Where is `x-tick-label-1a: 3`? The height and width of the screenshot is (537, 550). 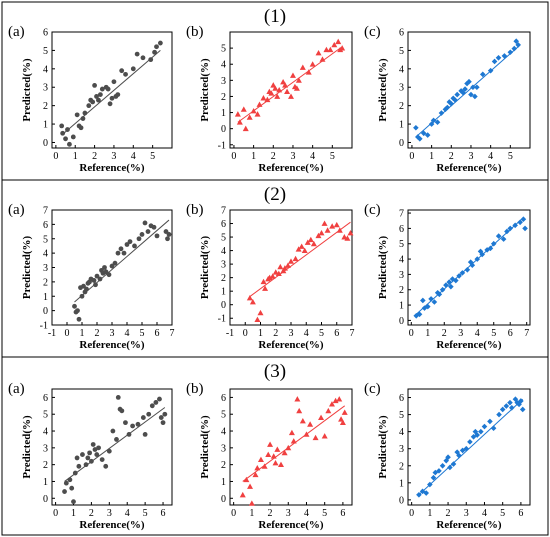 x-tick-label-1a: 3 is located at coordinates (113, 156).